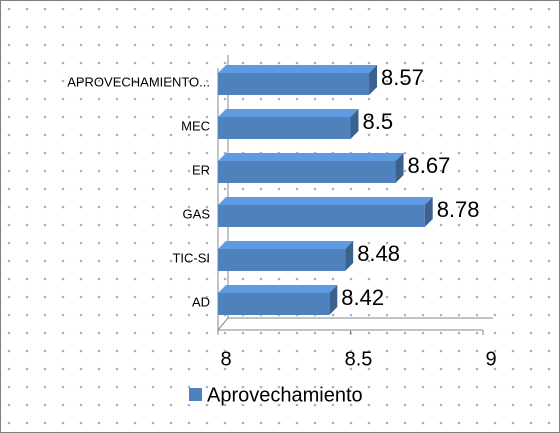 The width and height of the screenshot is (560, 433). I want to click on x-tick-label: 9, so click(490, 359).